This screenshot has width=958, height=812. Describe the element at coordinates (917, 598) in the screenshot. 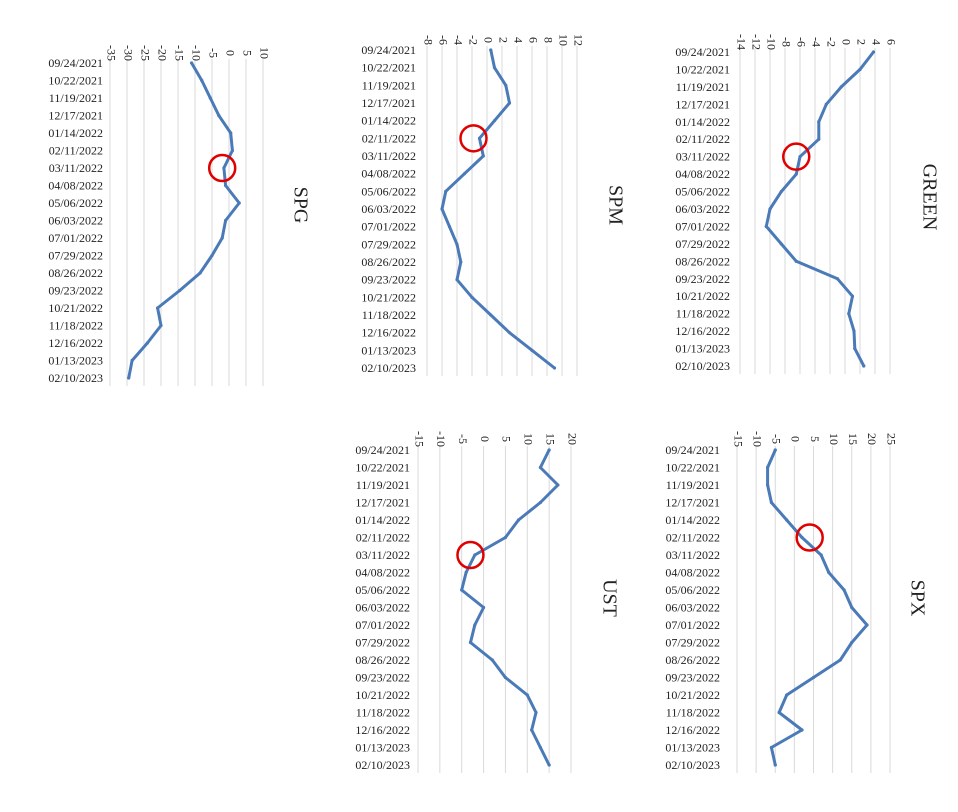

I see `chart-title: SPX` at that location.